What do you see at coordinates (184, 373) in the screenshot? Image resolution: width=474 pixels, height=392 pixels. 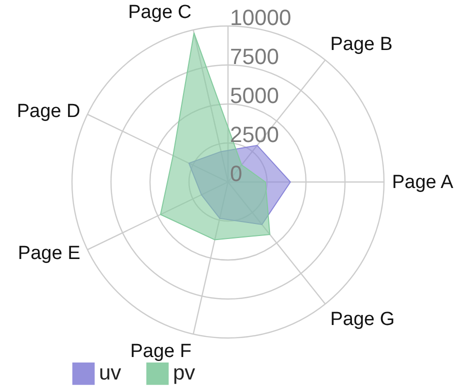 I see `legend-label: pv` at bounding box center [184, 373].